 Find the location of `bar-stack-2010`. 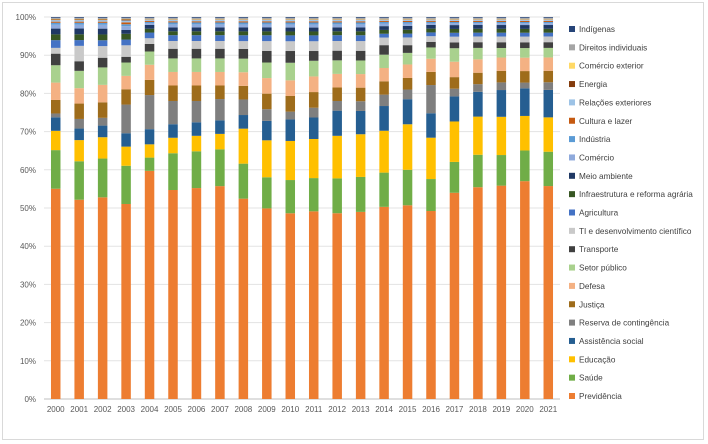

bar-stack-2010 is located at coordinates (290, 208).